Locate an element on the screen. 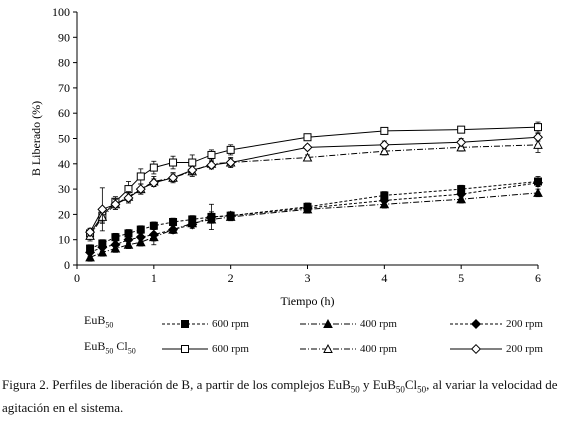  y-tick-label-8: 80 is located at coordinates (64, 63).